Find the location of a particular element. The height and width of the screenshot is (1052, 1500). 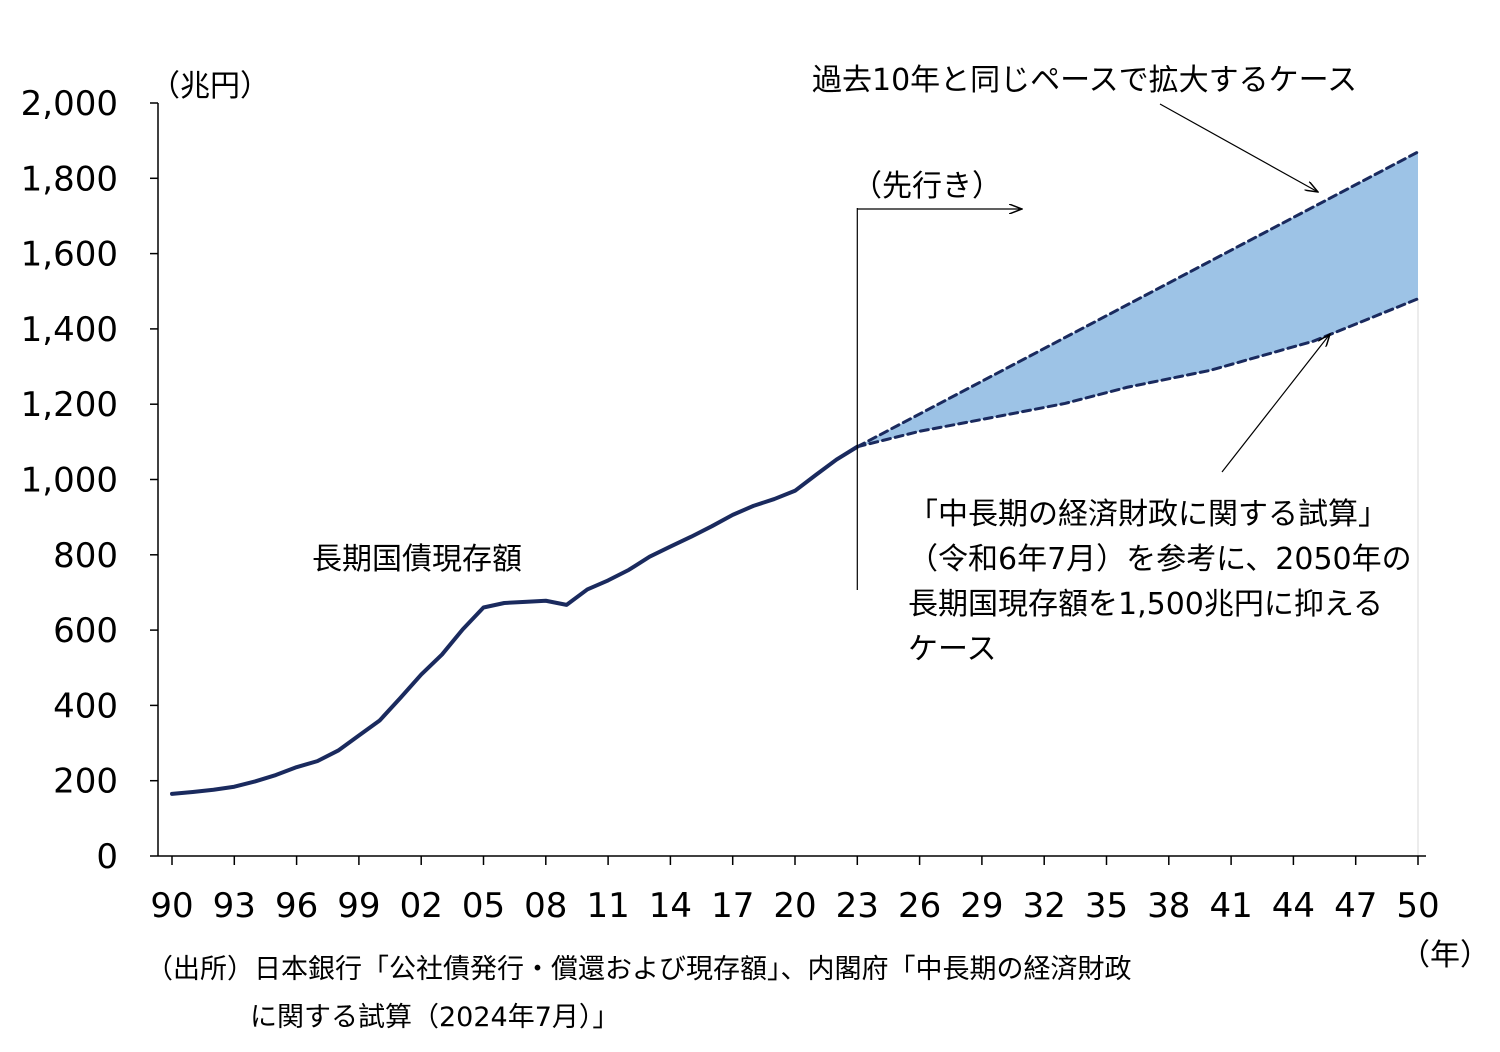

y-tick-label: 800 is located at coordinates (85, 556).